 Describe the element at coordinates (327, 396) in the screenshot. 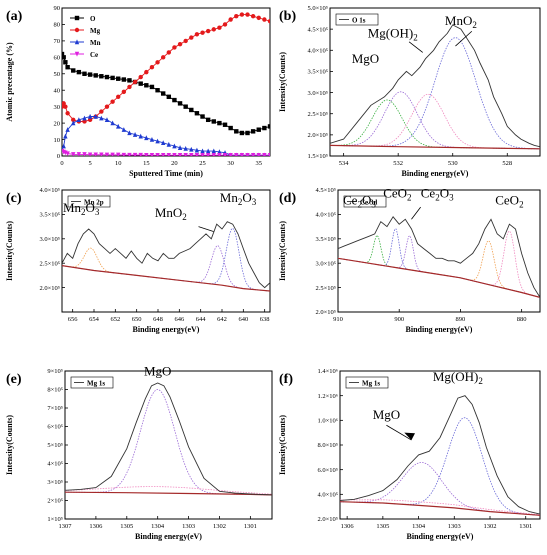

I see `y-tick-label-f: 1.2×10⁶` at that location.